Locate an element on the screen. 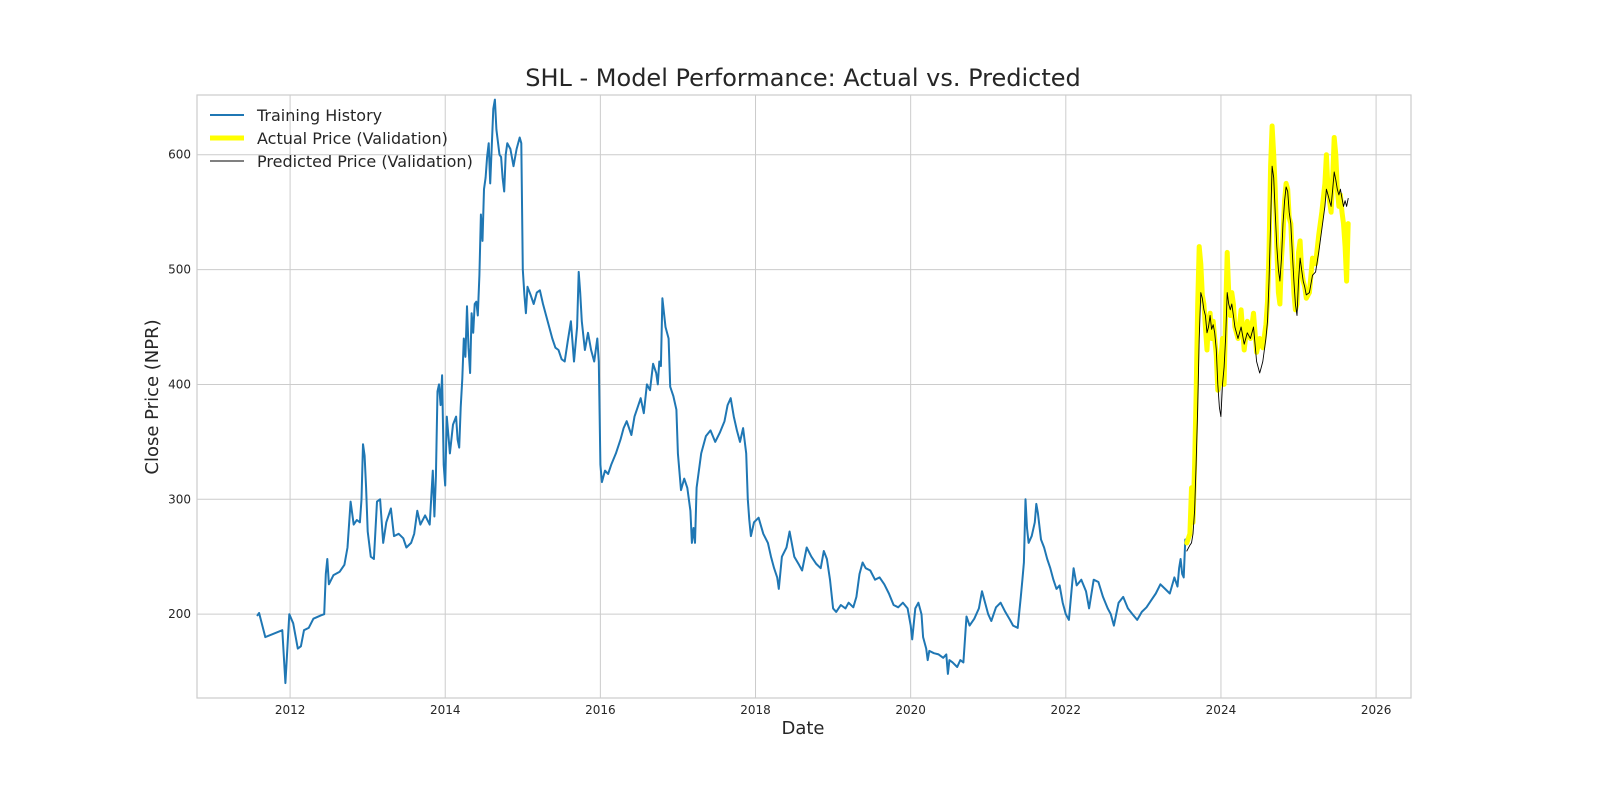 The height and width of the screenshot is (800, 1600). y-tick-label: 300 is located at coordinates (179, 499).